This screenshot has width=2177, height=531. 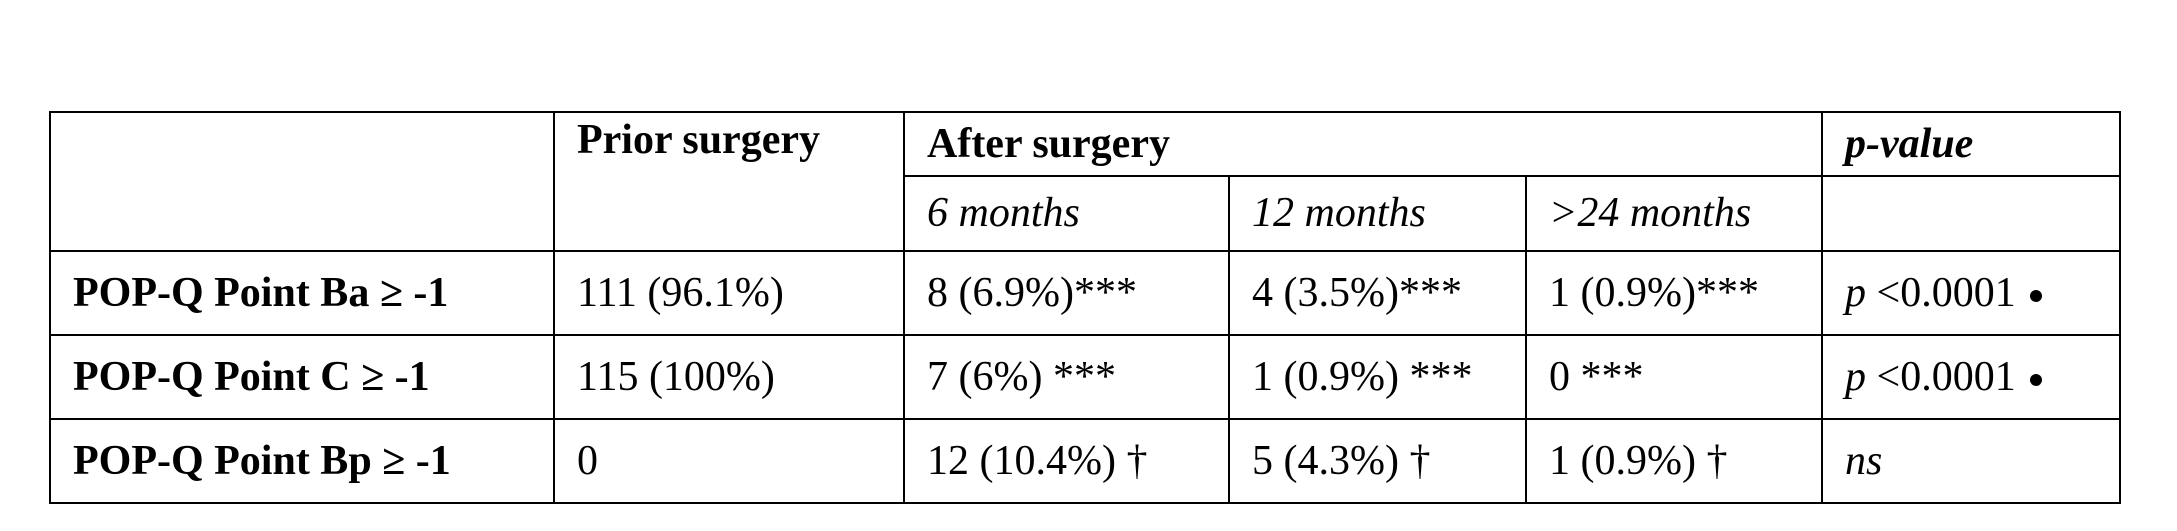 I want to click on row-label-bp: POP-Q Point Bp ≥ -1, so click(x=302, y=461).